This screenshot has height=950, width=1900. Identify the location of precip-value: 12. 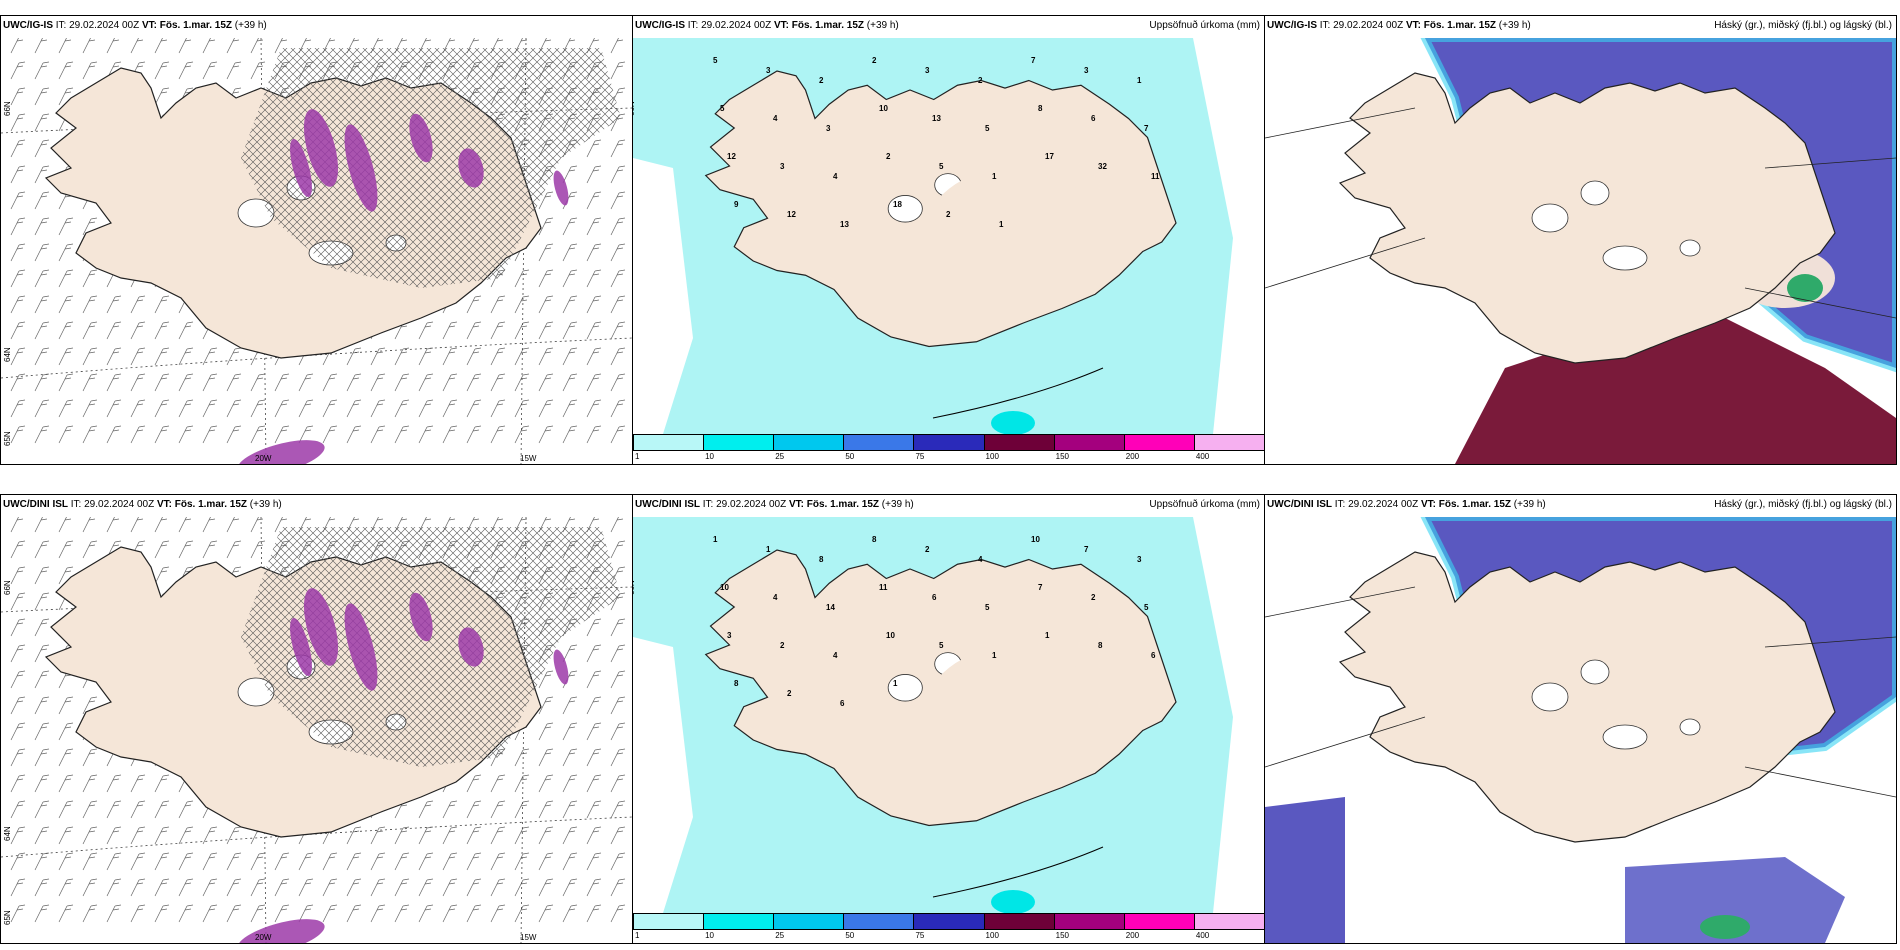
(791, 214).